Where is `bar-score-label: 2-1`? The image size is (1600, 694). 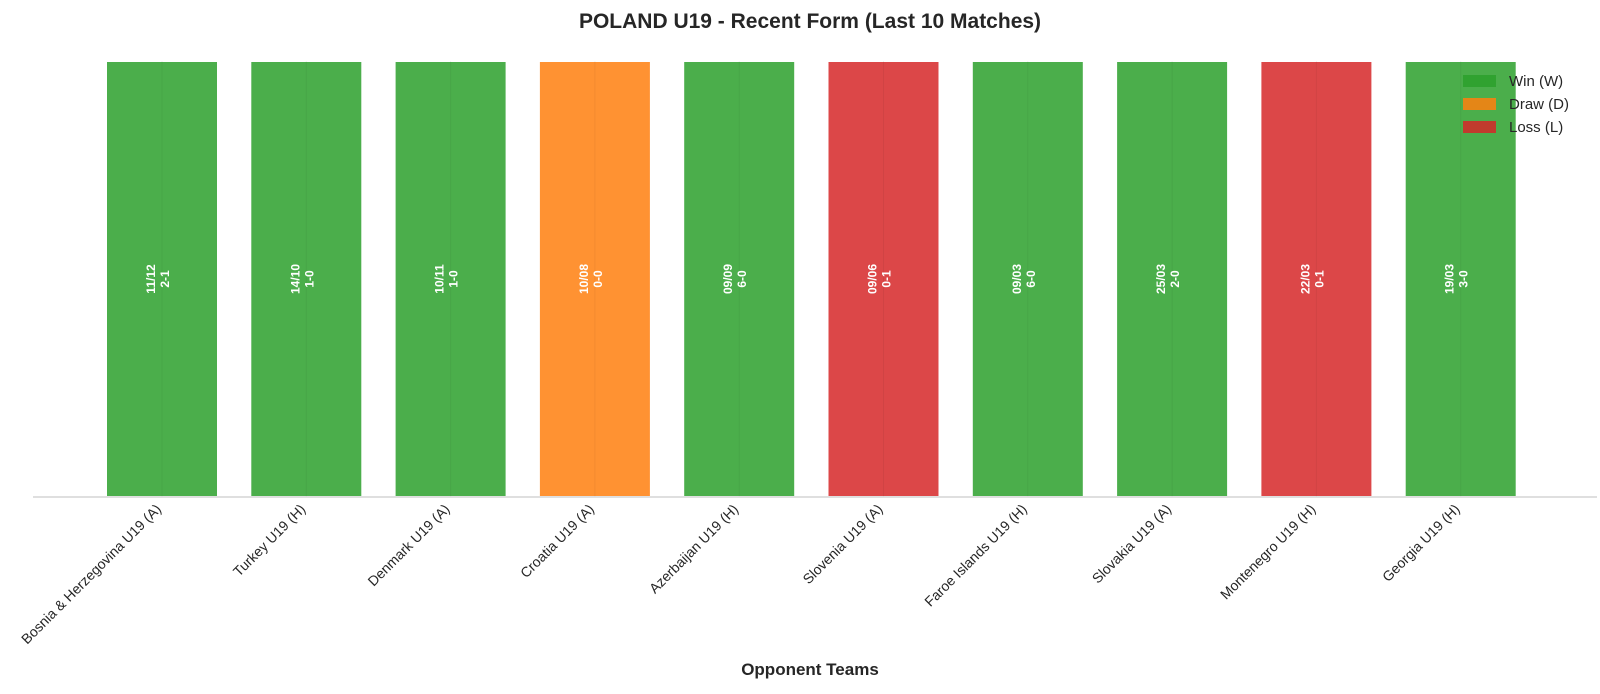
bar-score-label: 2-1 is located at coordinates (165, 279).